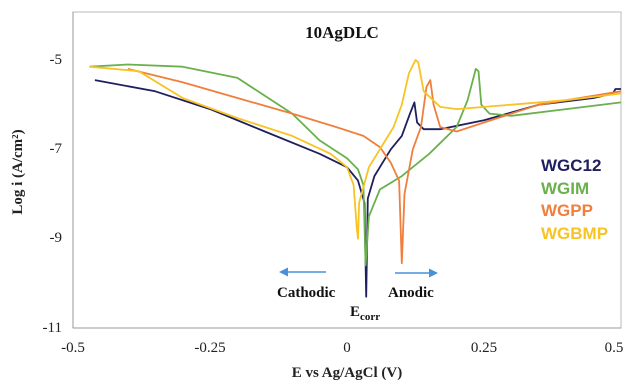  Describe the element at coordinates (73, 348) in the screenshot. I see `x-tick-label: -0.5` at that location.